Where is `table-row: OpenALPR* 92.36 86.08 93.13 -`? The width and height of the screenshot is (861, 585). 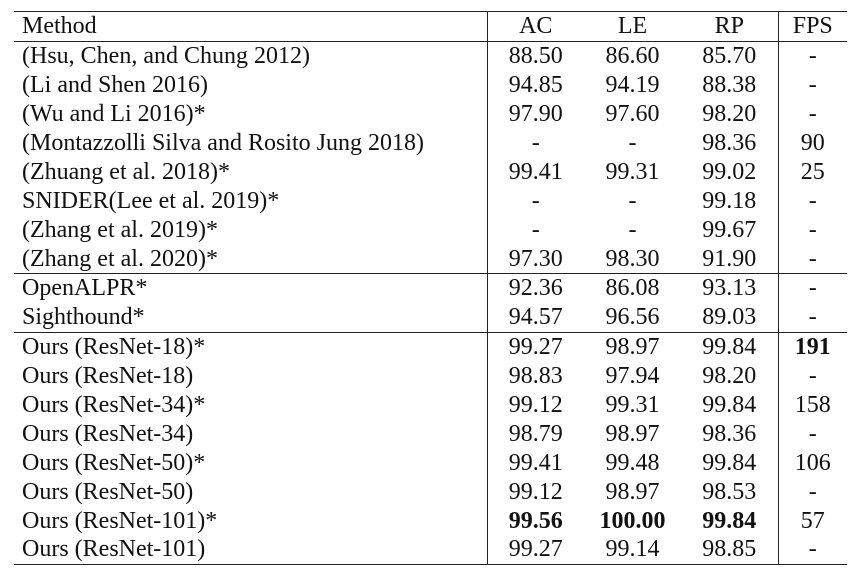
table-row: OpenALPR* 92.36 86.08 93.13 - is located at coordinates (430, 288).